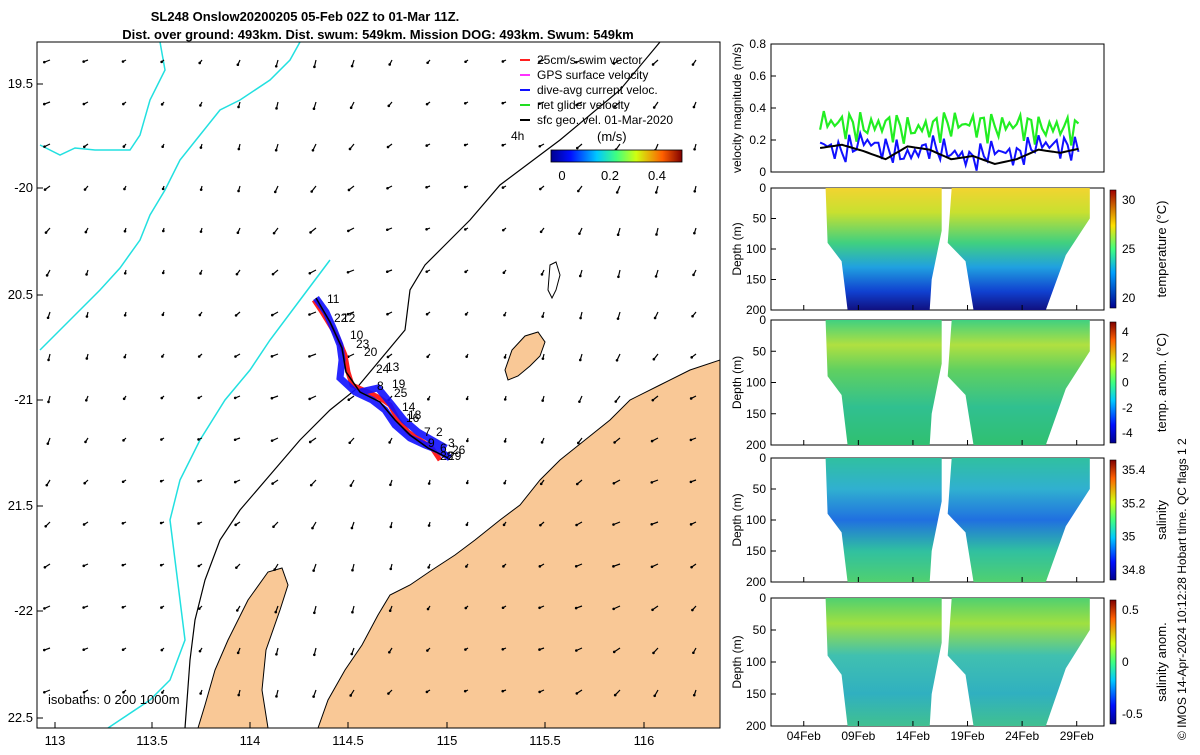 This screenshot has width=1200, height=755. I want to click on date-tick-label: 29Feb, so click(1077, 736).